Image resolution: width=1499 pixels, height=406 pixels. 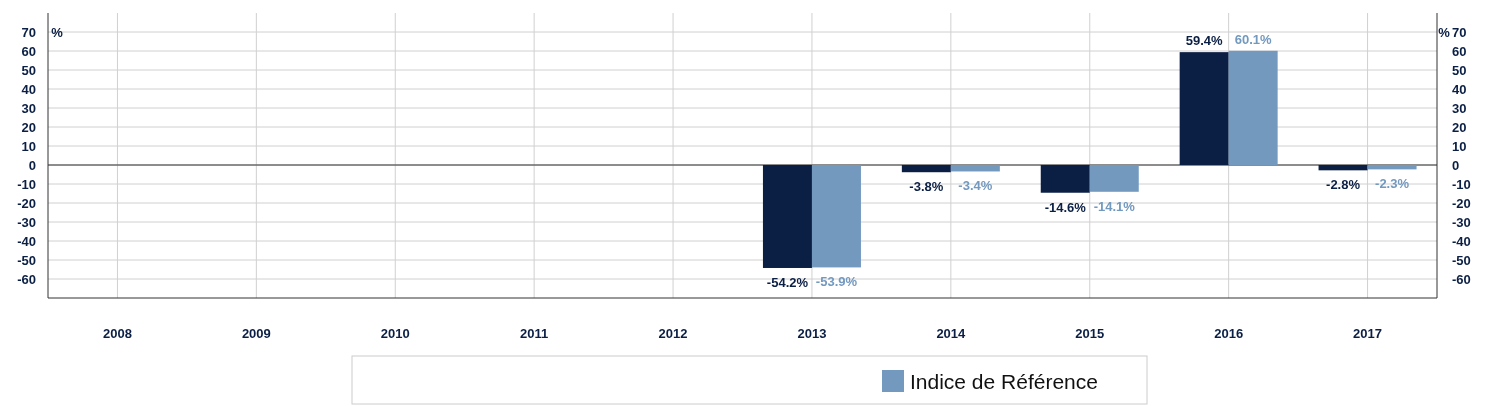 What do you see at coordinates (26, 260) in the screenshot?
I see `y-tick-label: -50` at bounding box center [26, 260].